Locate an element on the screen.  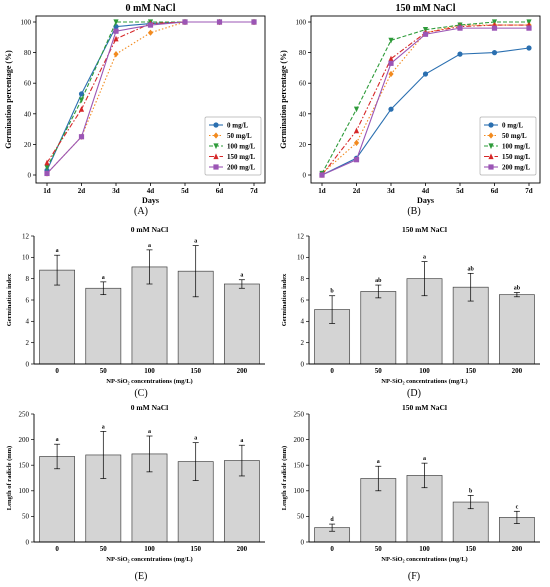
chart-a-y-axis-label: Germination percentage (%) is located at coordinates (8, 99).